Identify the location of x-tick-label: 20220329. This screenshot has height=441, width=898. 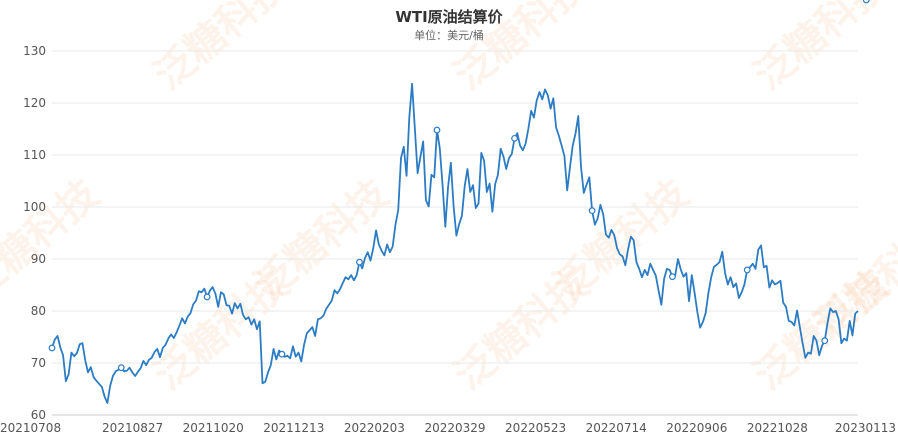
(454, 428).